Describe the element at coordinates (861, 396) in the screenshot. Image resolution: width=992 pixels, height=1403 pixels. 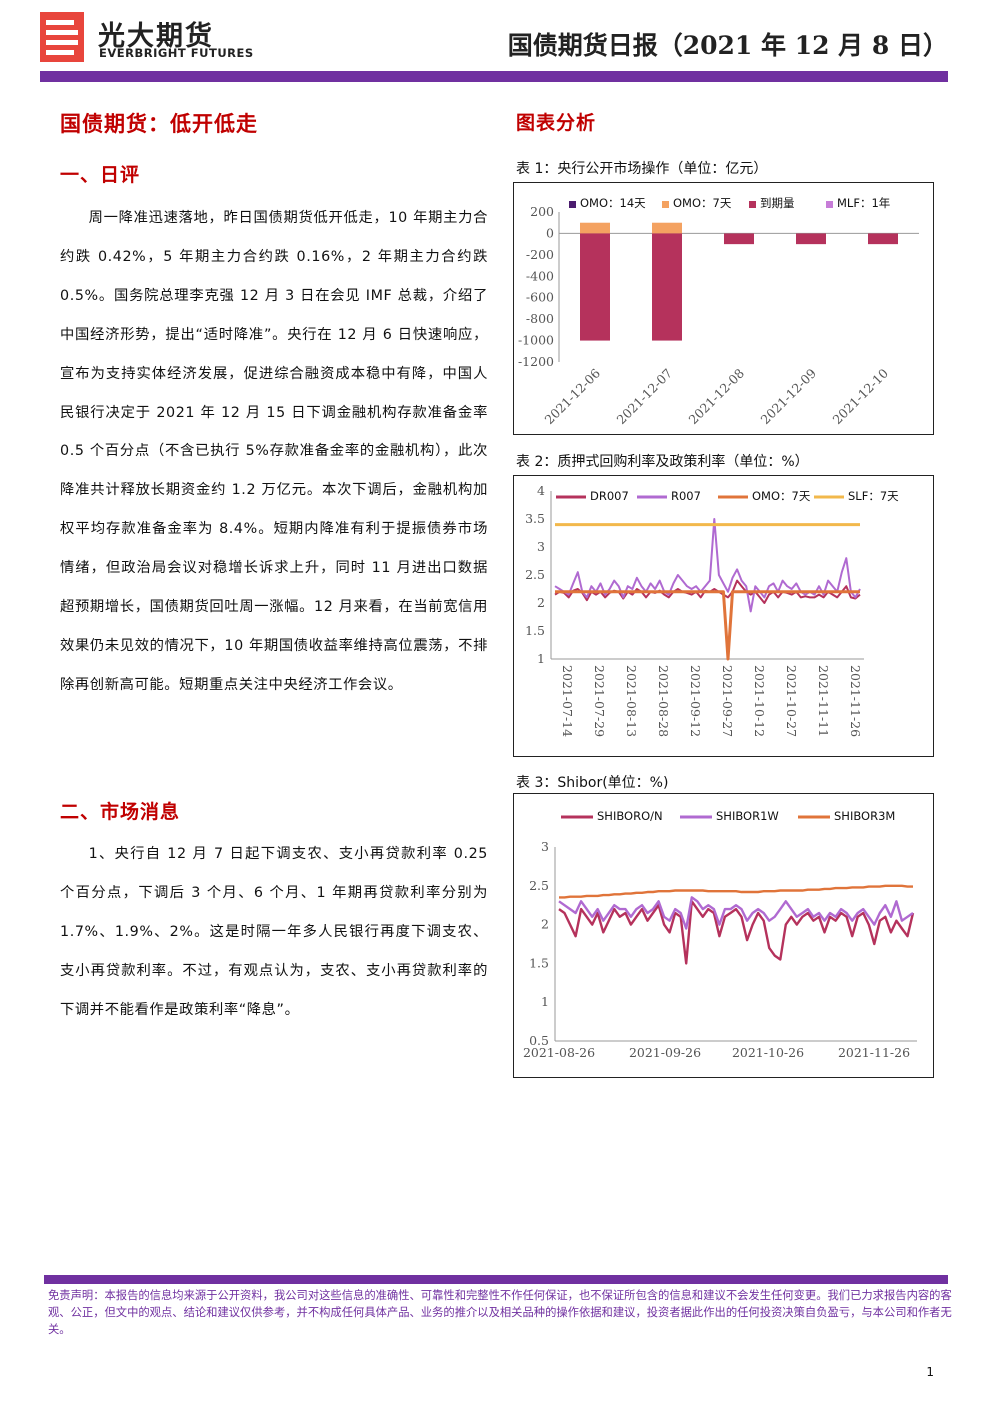
I see `x-tick-label: 2021-12-10` at that location.